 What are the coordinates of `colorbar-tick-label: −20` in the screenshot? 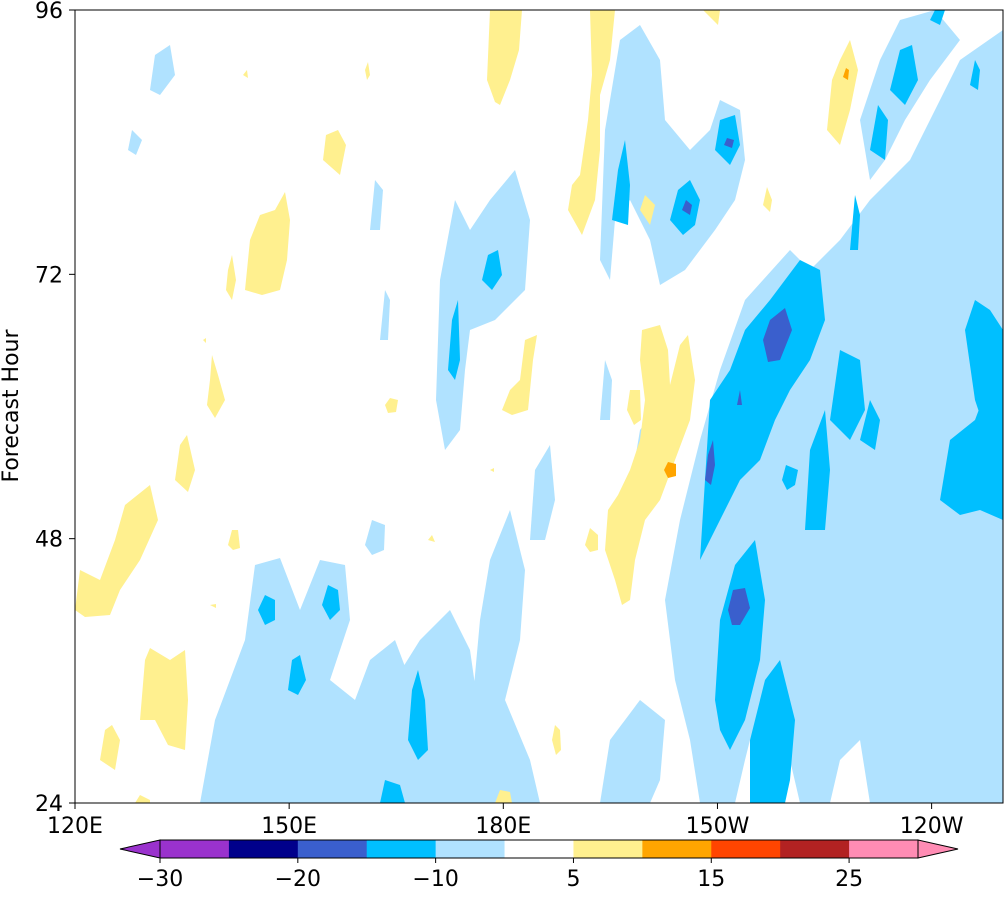 It's located at (298, 879).